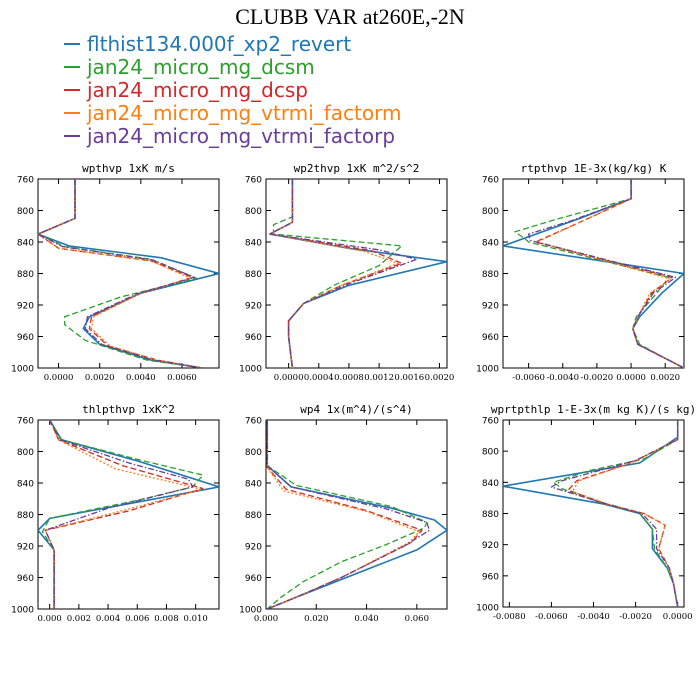 This screenshot has height=700, width=700. Describe the element at coordinates (417, 619) in the screenshot. I see `x-tick-label: 0.060` at that location.